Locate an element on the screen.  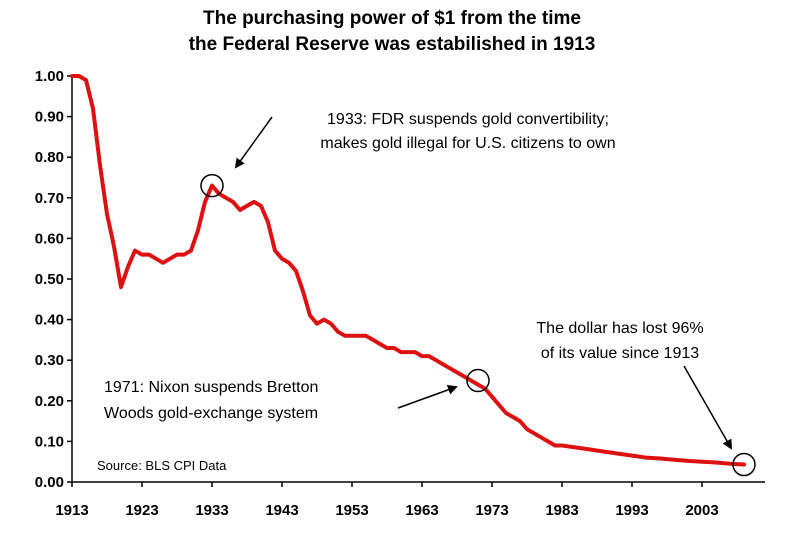
source-label: Source: BLS CPI Data is located at coordinates (162, 465).